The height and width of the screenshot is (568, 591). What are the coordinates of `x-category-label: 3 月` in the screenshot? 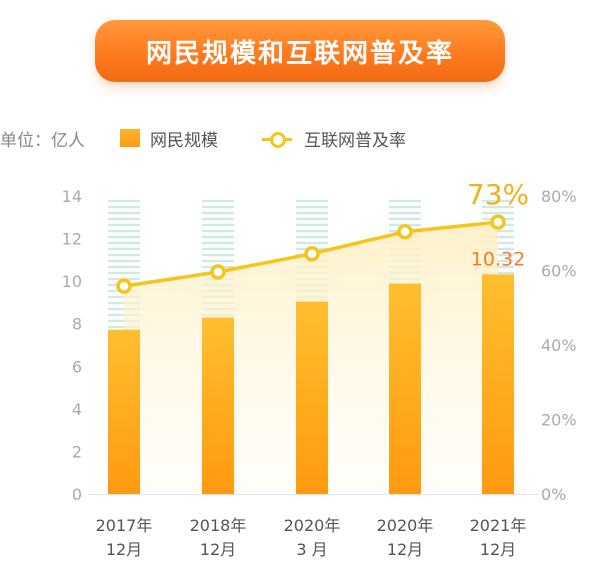 It's located at (311, 549).